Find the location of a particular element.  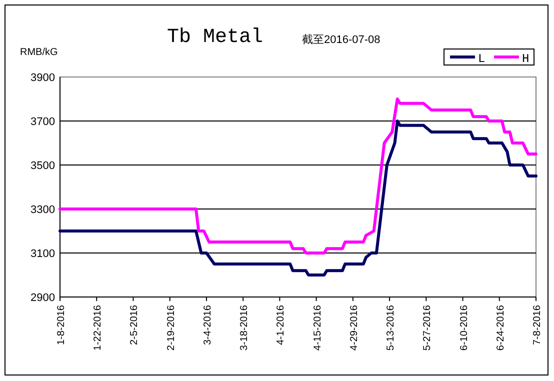

x-tick-label: 5-27-2016 is located at coordinates (428, 327).